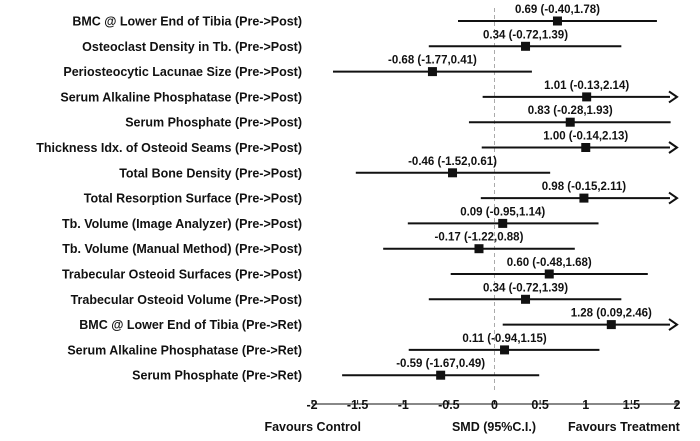 The height and width of the screenshot is (441, 700). Describe the element at coordinates (631, 405) in the screenshot. I see `x-tick-label: 1.5` at that location.